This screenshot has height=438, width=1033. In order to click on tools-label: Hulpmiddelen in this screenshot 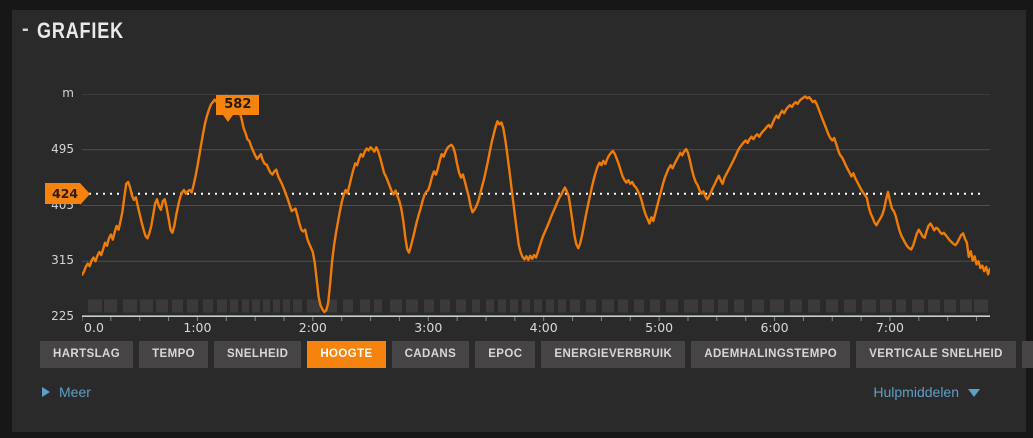, I will do `click(916, 392)`.